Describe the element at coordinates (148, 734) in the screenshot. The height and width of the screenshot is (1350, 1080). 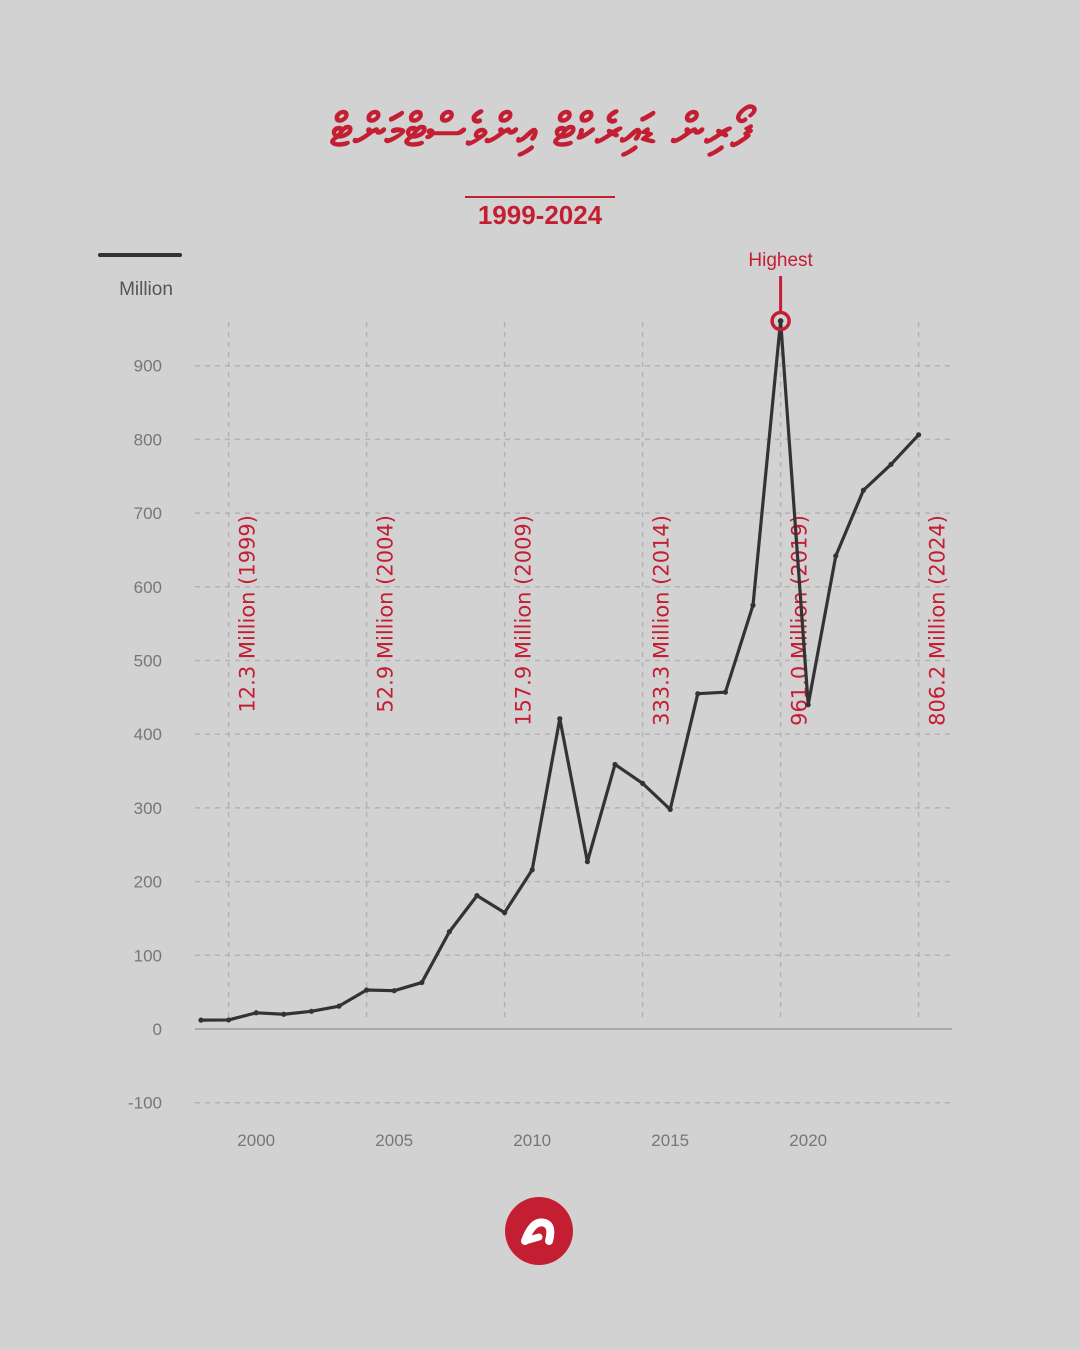
I see `y-tick-label: 400` at that location.